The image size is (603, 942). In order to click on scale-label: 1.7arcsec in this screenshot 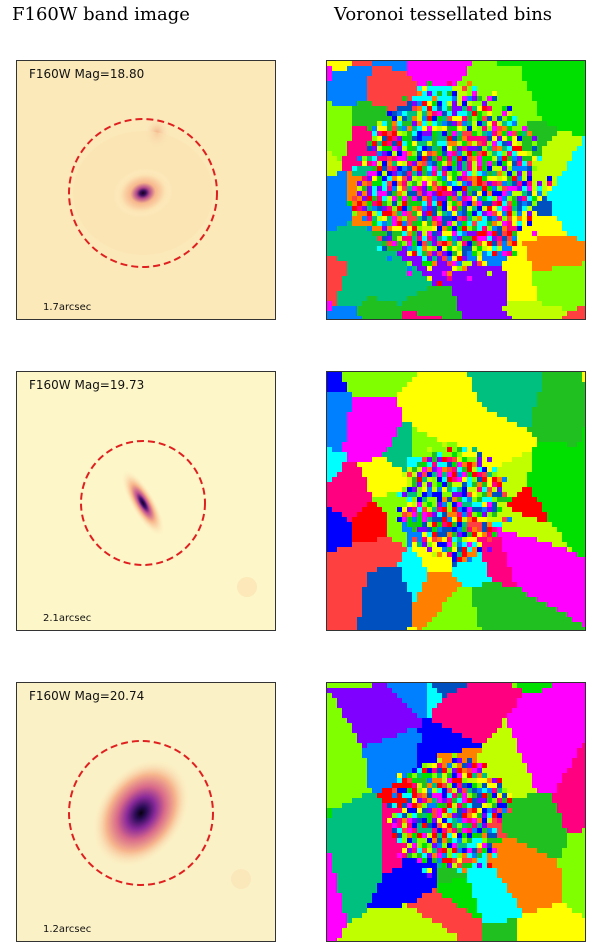, I will do `click(67, 307)`.